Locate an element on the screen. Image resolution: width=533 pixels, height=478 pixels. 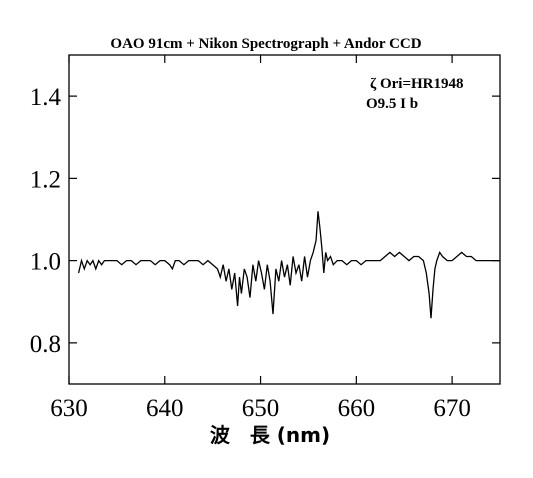
x-tick-label: 650 is located at coordinates (261, 408).